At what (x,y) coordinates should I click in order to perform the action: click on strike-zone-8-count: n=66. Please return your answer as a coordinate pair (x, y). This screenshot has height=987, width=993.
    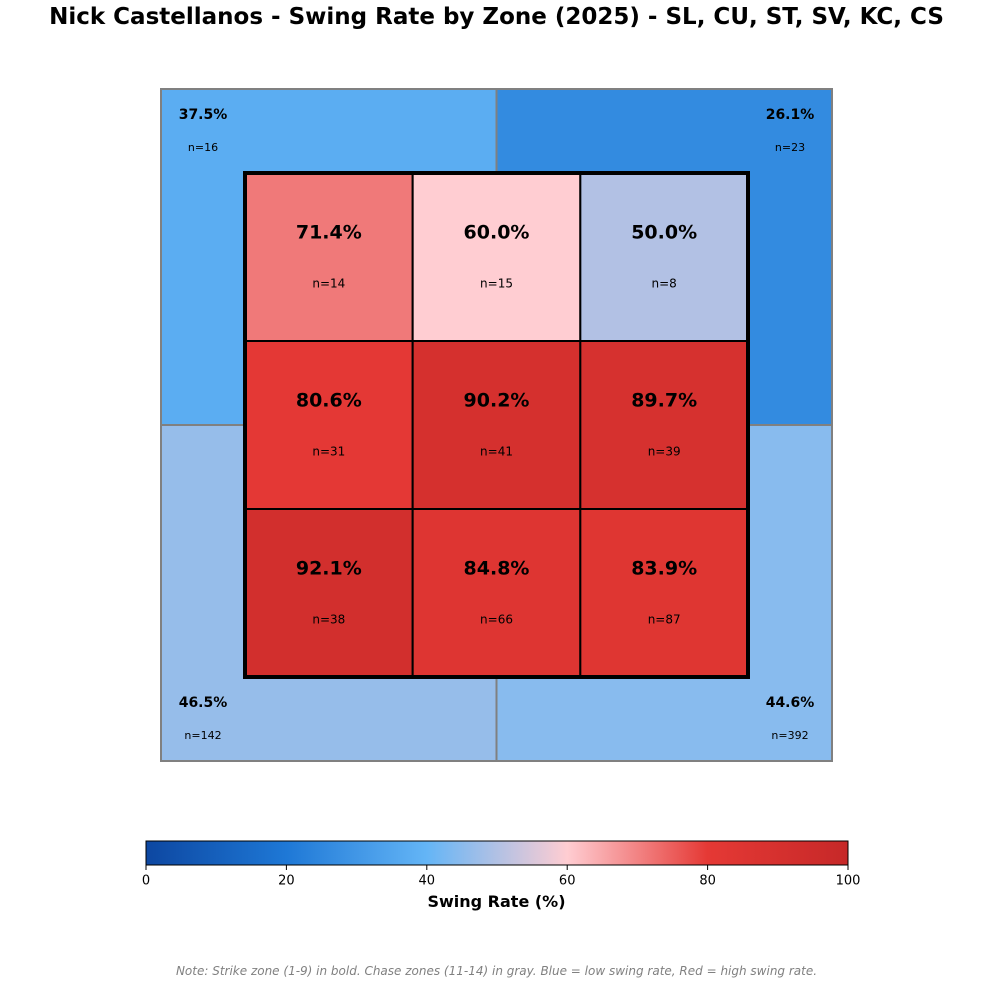
    Looking at the image, I should click on (496, 620).